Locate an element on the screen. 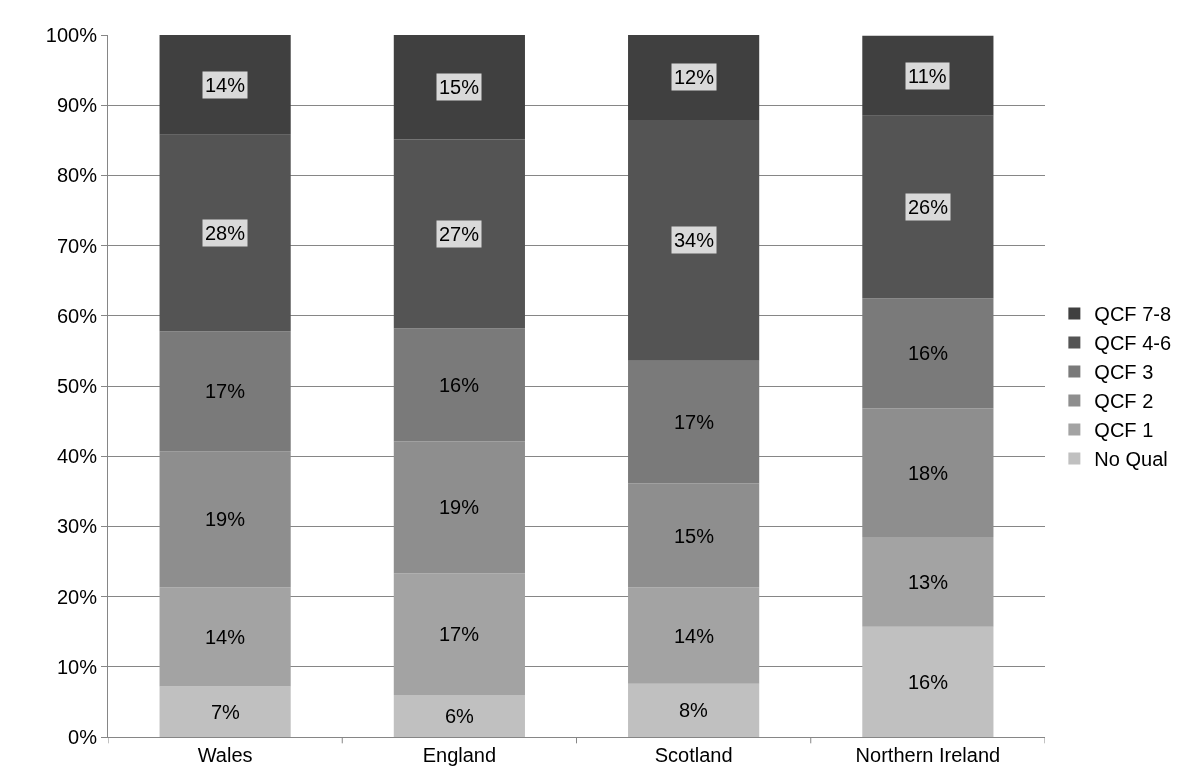  y-tick-label: 30% is located at coordinates (77, 526).